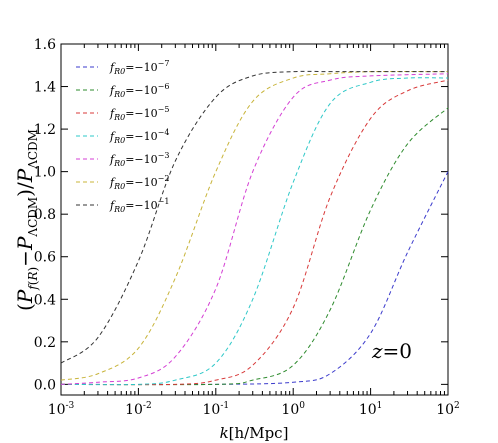 The width and height of the screenshot is (498, 443). What do you see at coordinates (139, 90) in the screenshot?
I see `legend-label: fR0=−10−6` at bounding box center [139, 90].